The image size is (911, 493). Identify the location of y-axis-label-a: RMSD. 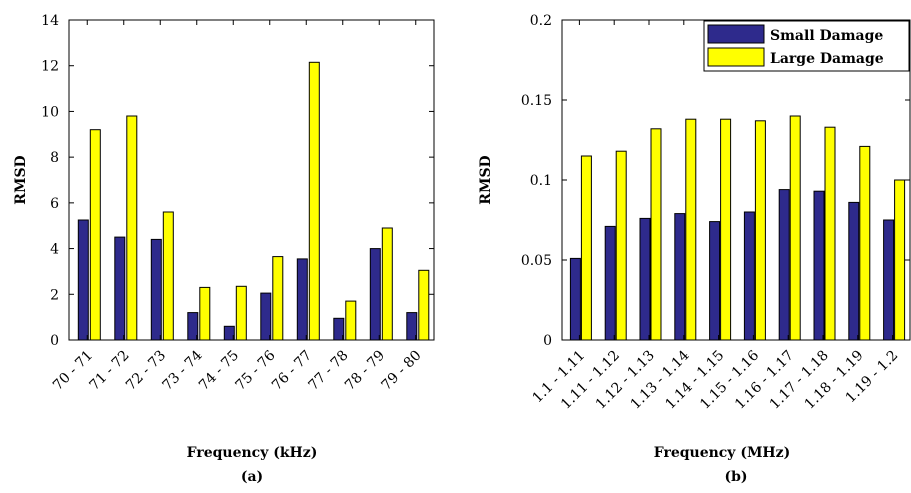
(21, 179).